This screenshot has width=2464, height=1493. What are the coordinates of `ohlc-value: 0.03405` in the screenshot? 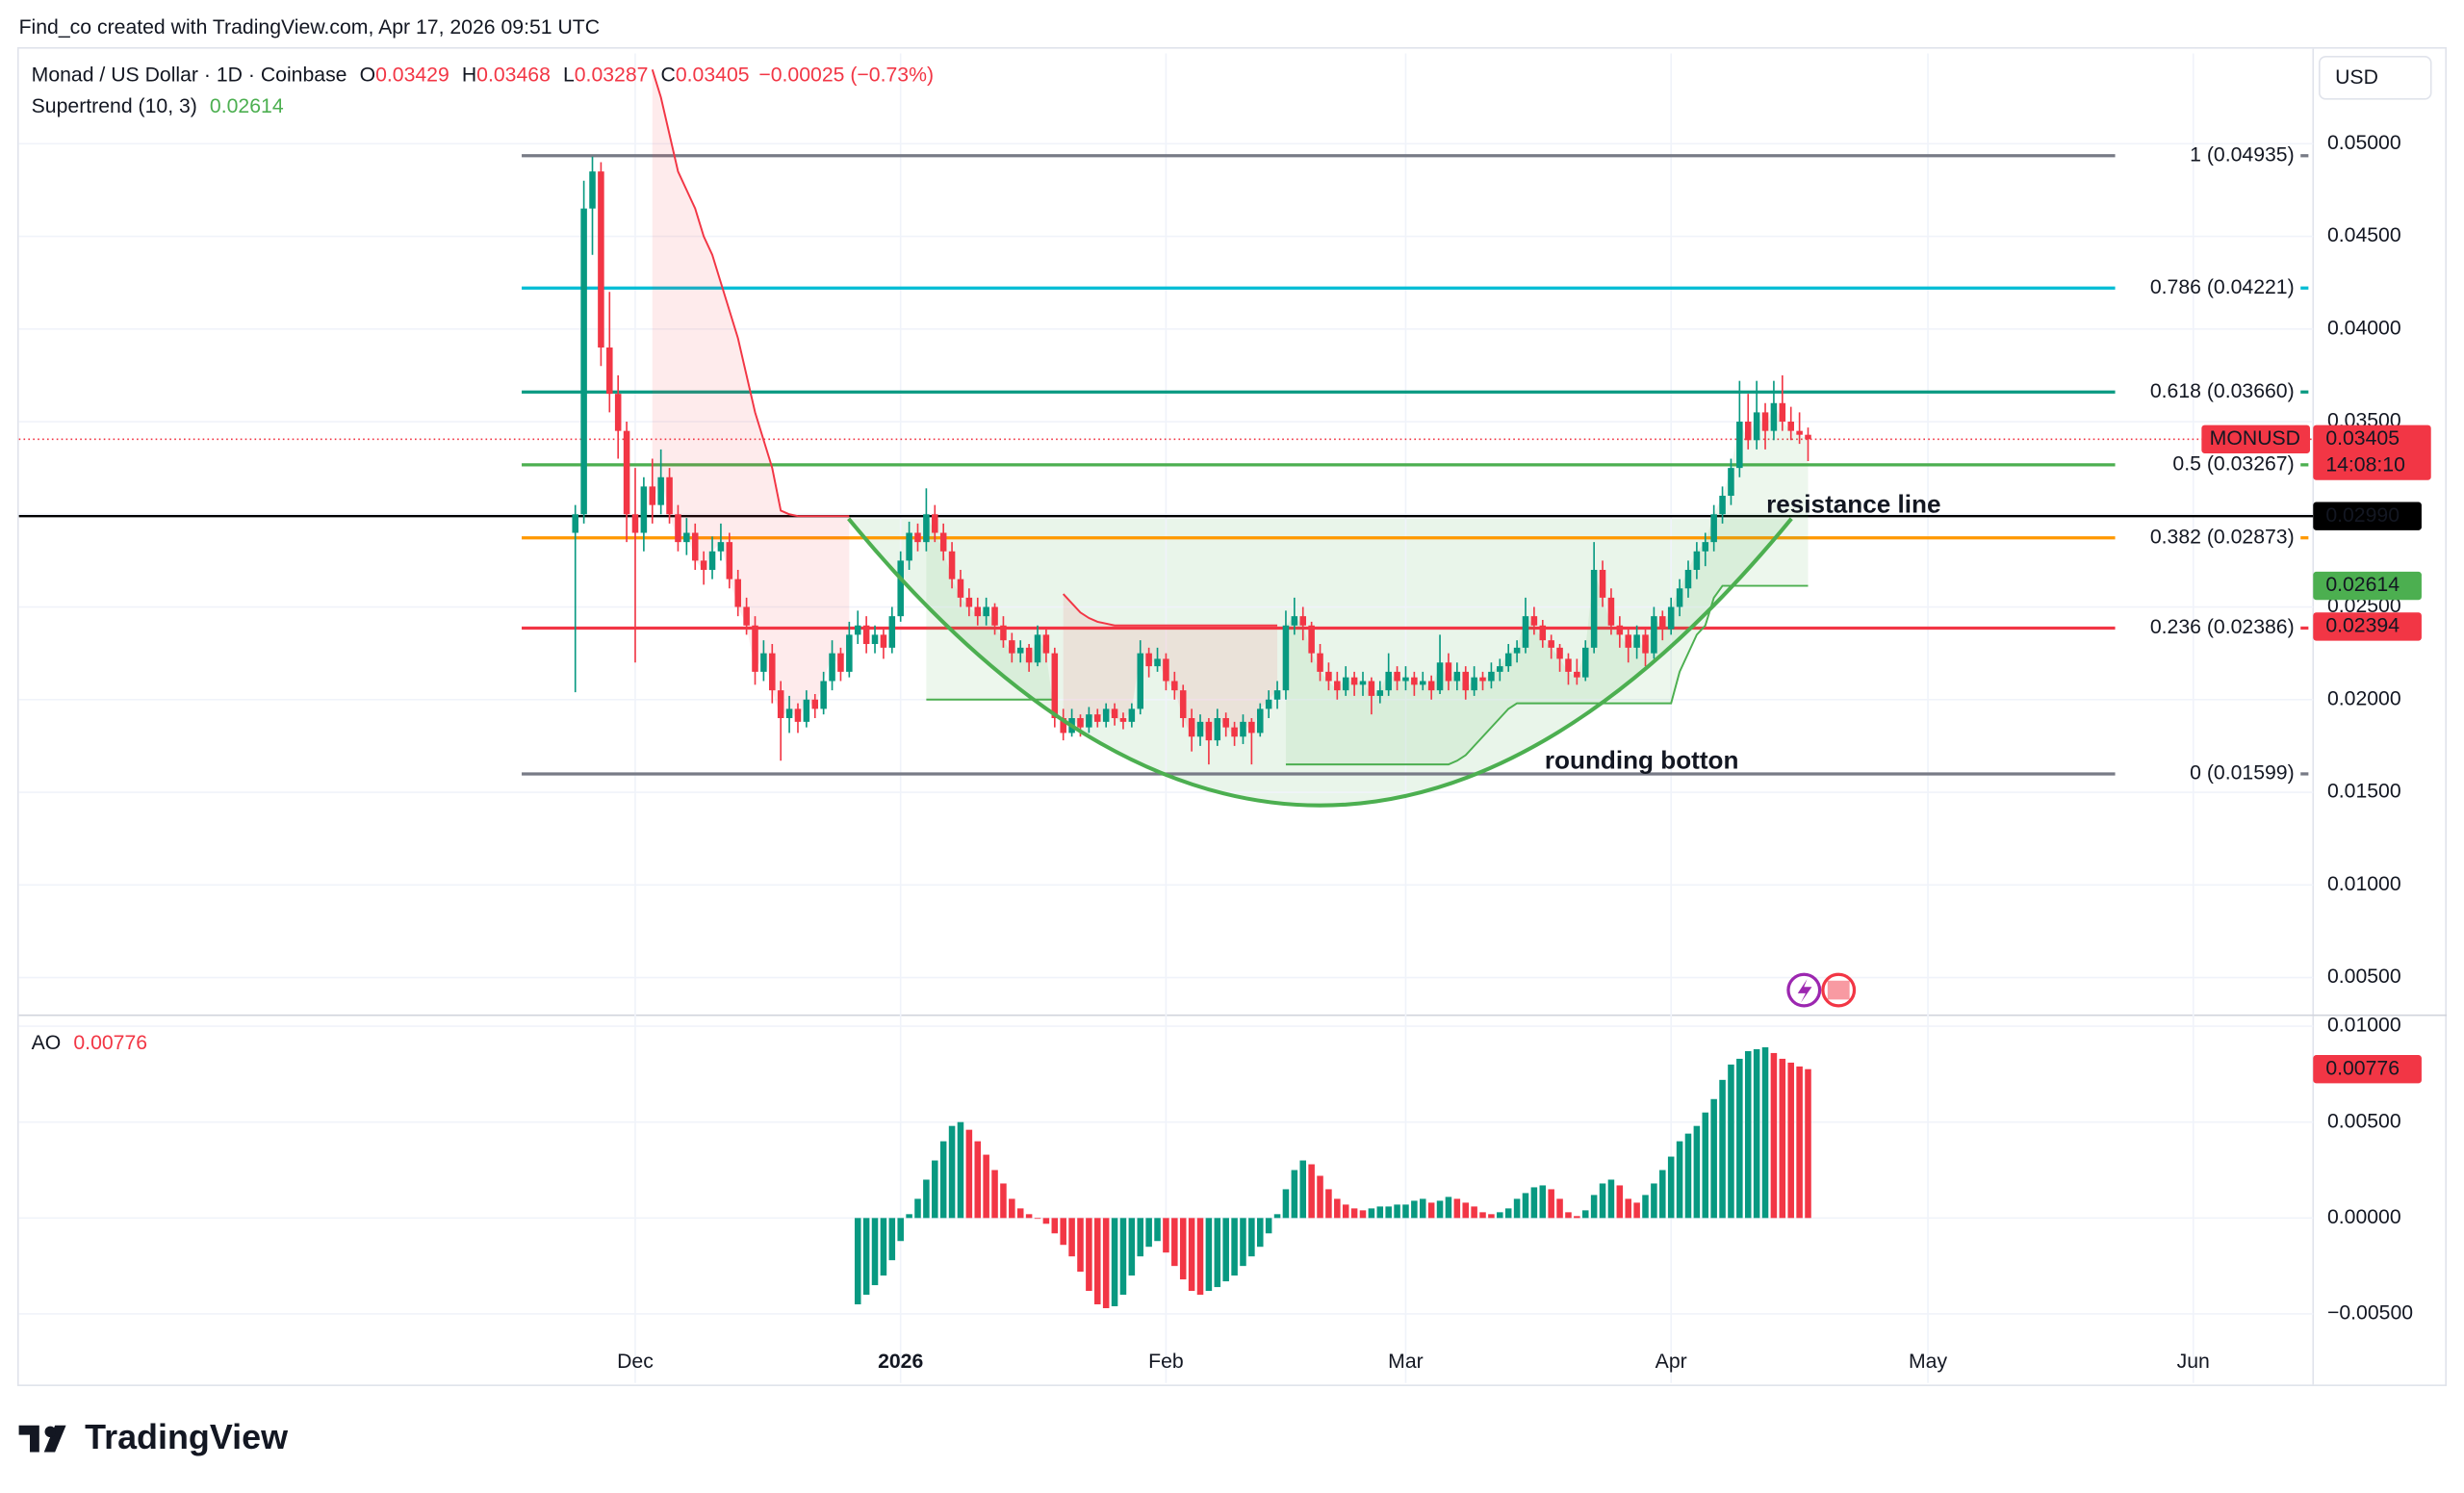 It's located at (713, 75).